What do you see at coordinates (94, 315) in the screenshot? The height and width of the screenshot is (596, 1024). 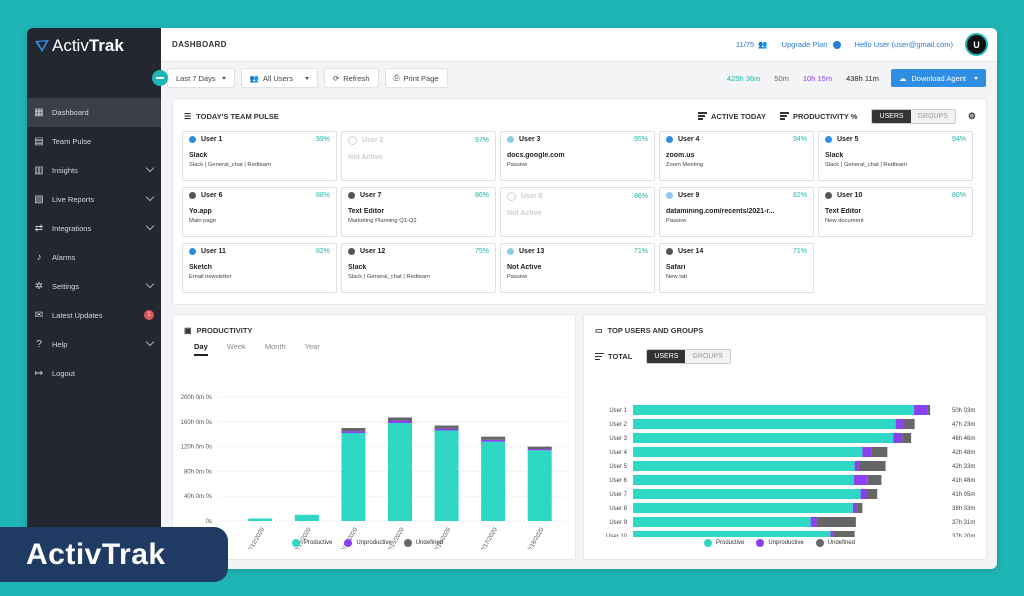 I see `sidebar-item-latest-updates: ✉ Latest Updates 1` at bounding box center [94, 315].